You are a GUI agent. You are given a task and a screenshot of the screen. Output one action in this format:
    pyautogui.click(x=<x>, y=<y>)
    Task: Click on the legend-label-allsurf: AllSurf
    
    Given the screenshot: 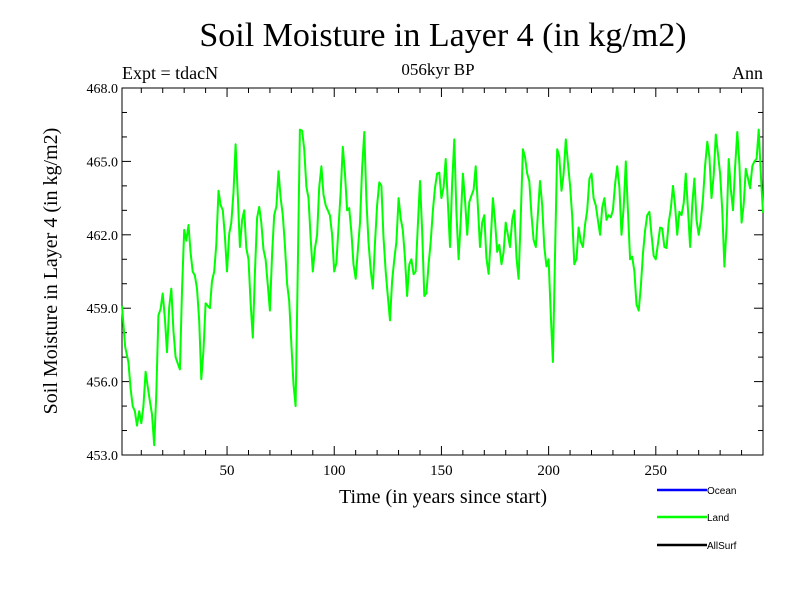 What is the action you would take?
    pyautogui.click(x=722, y=546)
    